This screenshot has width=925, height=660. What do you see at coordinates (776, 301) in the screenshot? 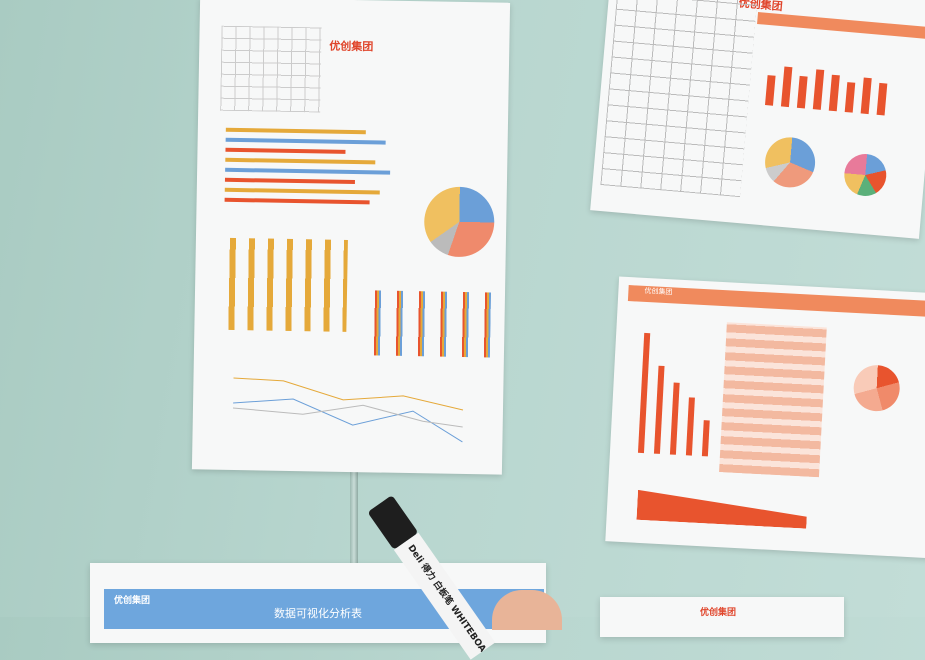
I see `header-band: 优创集团` at bounding box center [776, 301].